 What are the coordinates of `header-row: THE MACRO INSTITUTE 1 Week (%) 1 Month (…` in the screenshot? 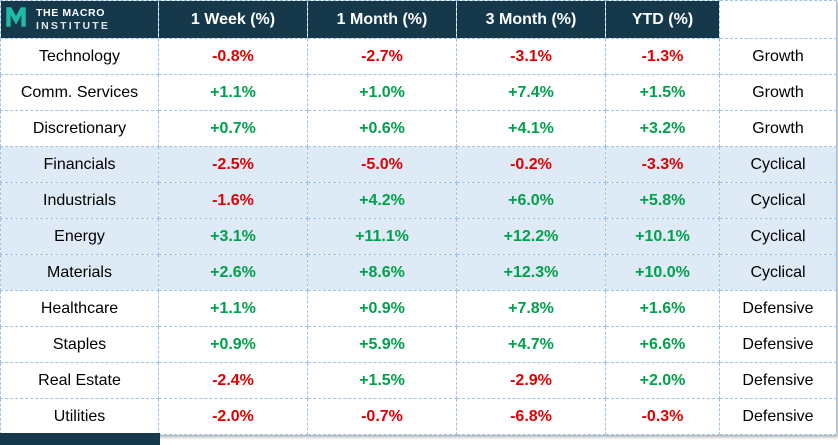 It's located at (418, 19).